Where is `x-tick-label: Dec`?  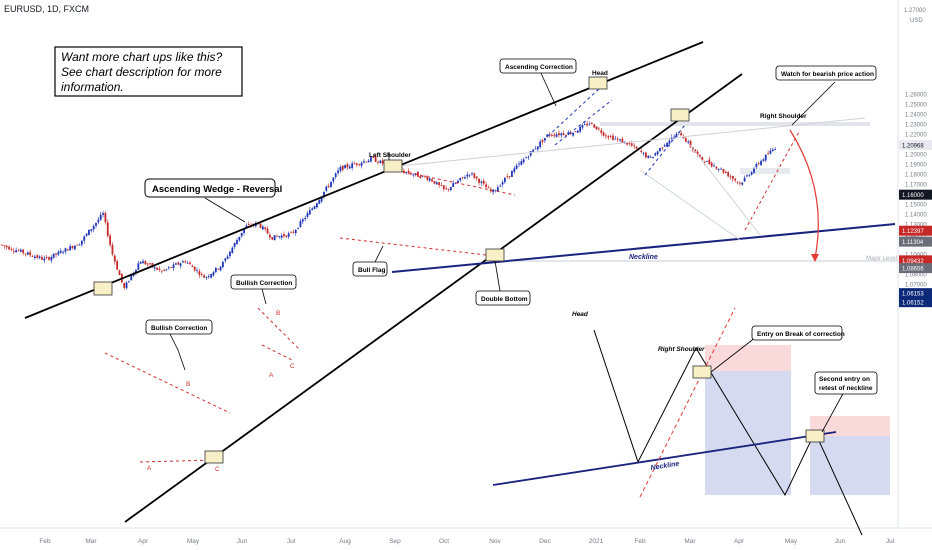
x-tick-label: Dec is located at coordinates (545, 541).